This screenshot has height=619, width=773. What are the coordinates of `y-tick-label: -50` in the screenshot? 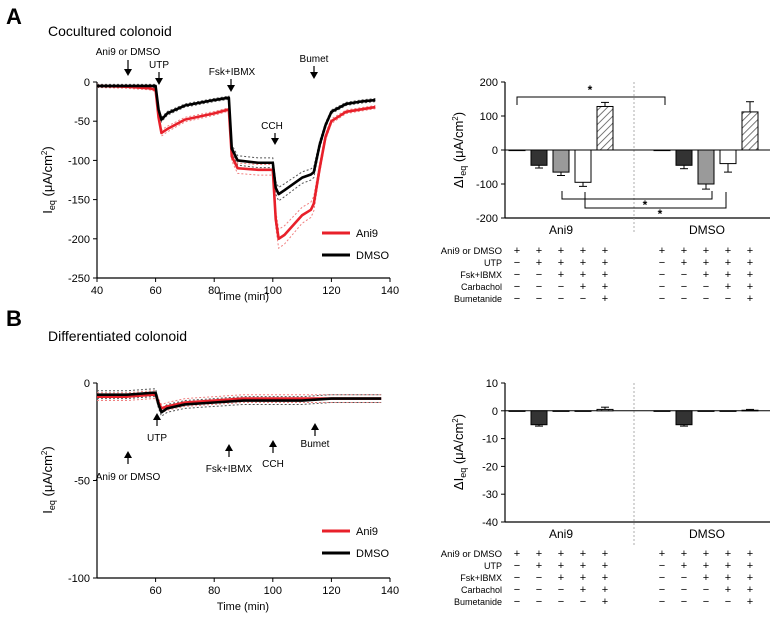 It's located at (82, 482).